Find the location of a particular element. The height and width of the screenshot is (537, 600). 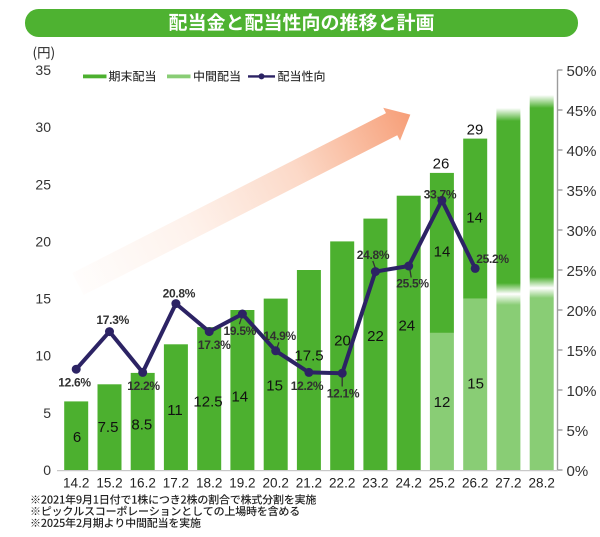

svg-text: 40% is located at coordinates (582, 151).